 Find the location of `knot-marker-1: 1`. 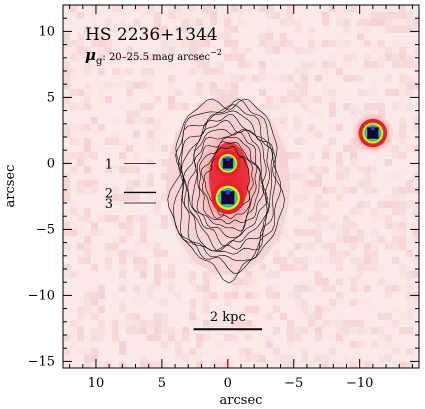

knot-marker-1: 1 is located at coordinates (130, 164).